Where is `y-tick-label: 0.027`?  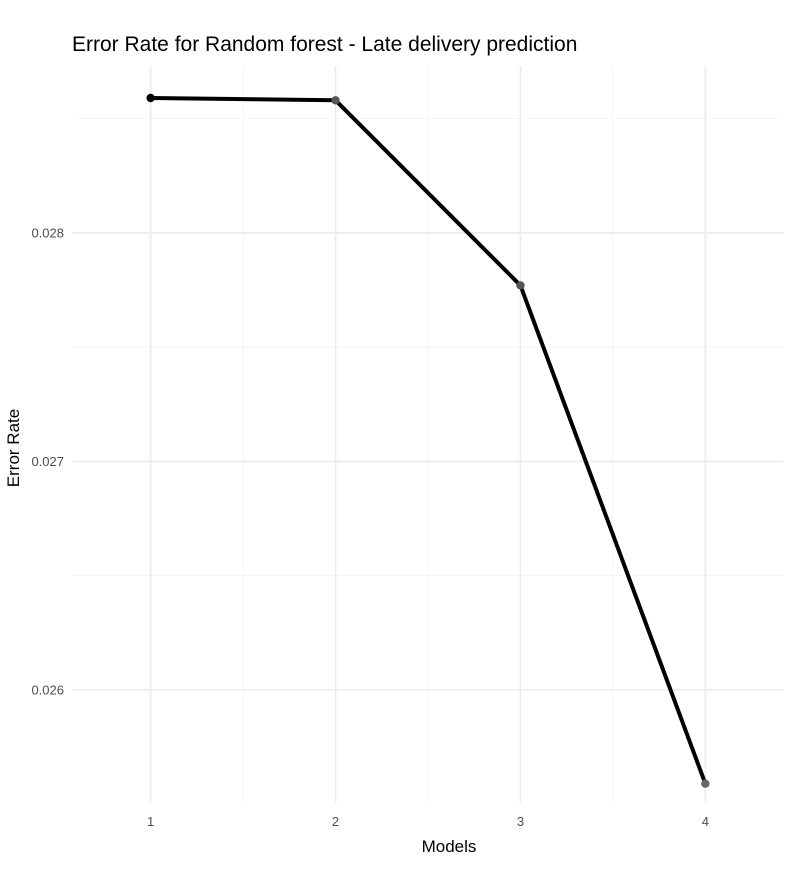
y-tick-label: 0.027 is located at coordinates (47, 461).